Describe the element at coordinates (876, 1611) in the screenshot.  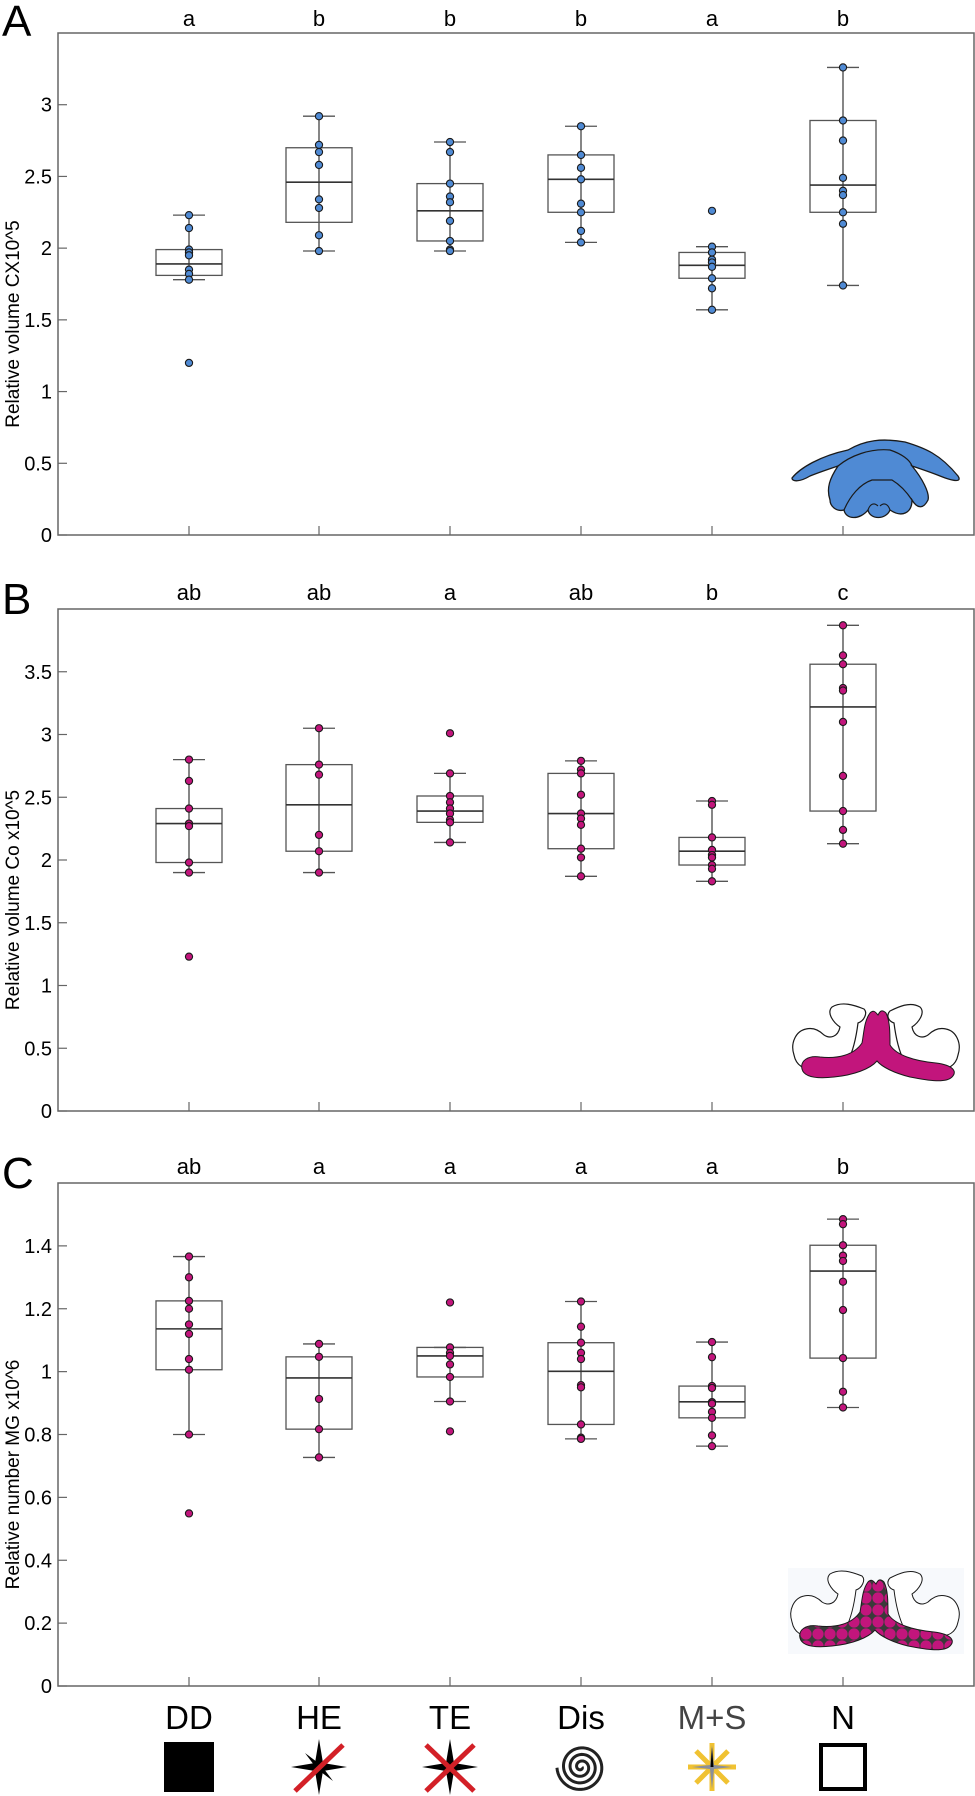
I see `magenta-brain-mg-cells-icon` at that location.